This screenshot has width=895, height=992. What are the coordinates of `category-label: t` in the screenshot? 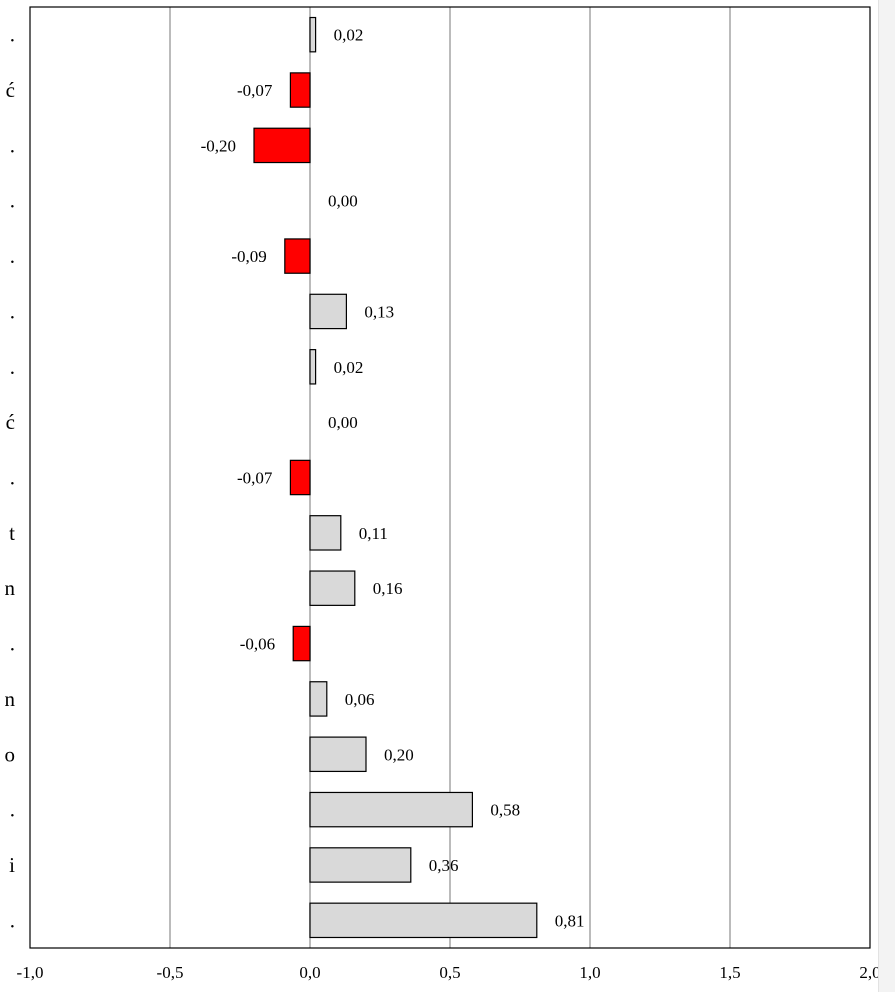 It's located at (12, 533).